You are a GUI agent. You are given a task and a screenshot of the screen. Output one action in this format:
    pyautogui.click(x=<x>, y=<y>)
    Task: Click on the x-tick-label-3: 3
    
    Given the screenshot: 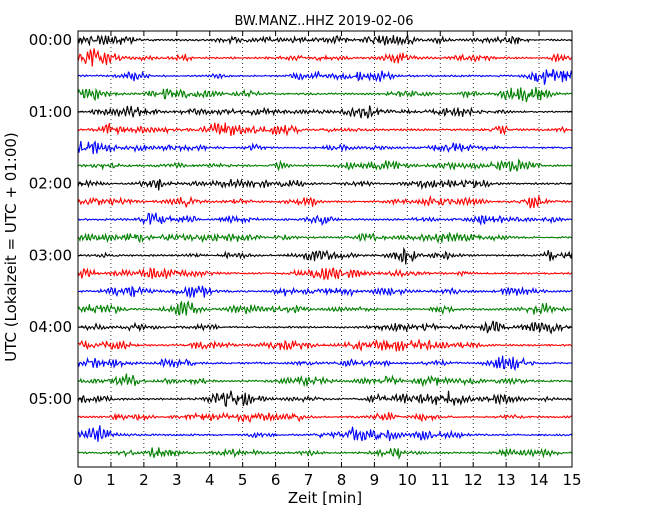 What is the action you would take?
    pyautogui.click(x=177, y=480)
    